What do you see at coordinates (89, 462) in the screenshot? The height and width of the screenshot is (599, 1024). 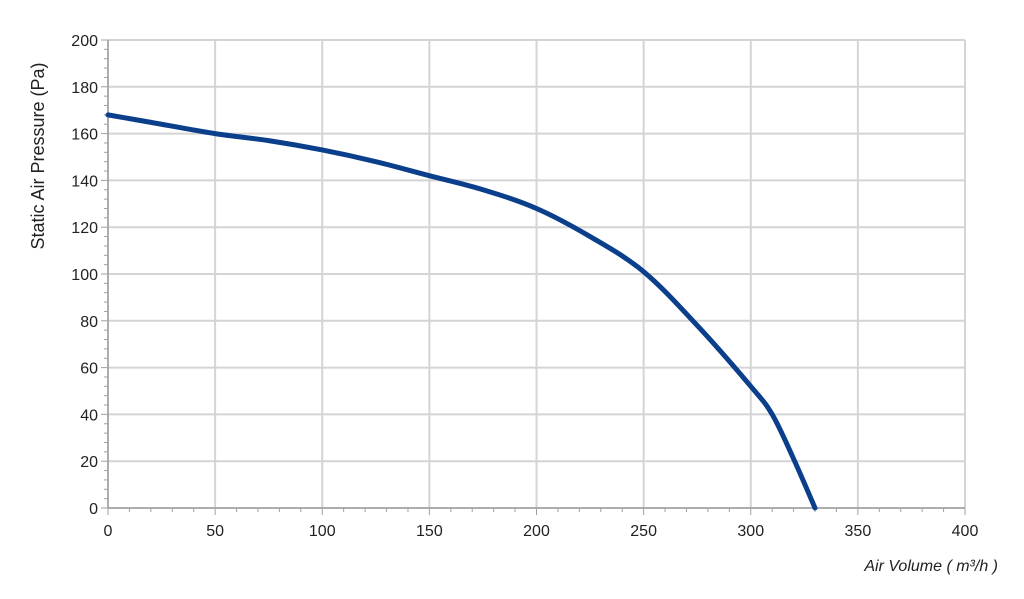 I see `y-tick-label: 20` at bounding box center [89, 462].